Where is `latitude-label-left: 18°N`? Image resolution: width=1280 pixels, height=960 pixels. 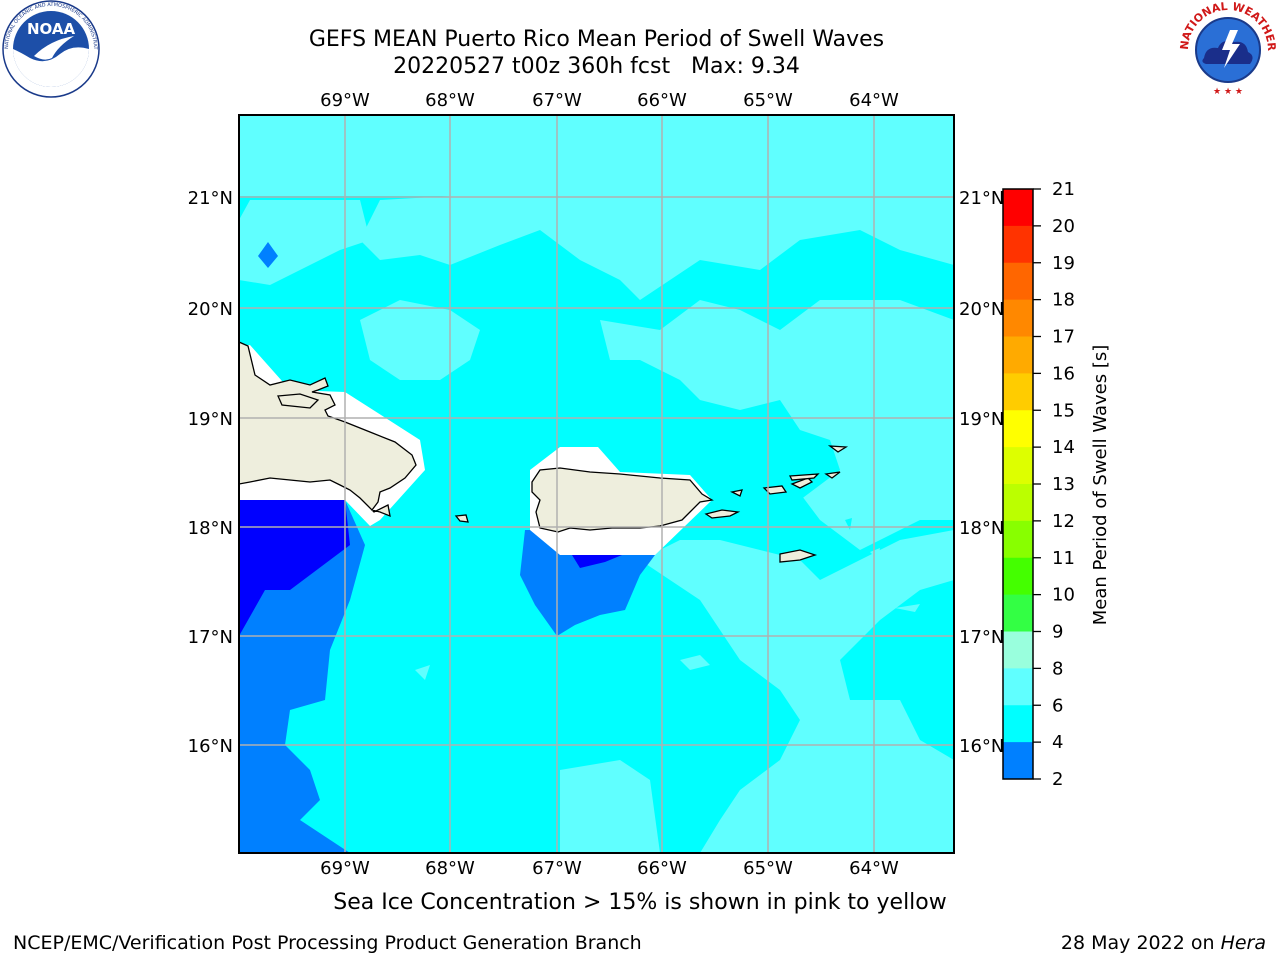 latitude-label-left: 18°N is located at coordinates (210, 528).